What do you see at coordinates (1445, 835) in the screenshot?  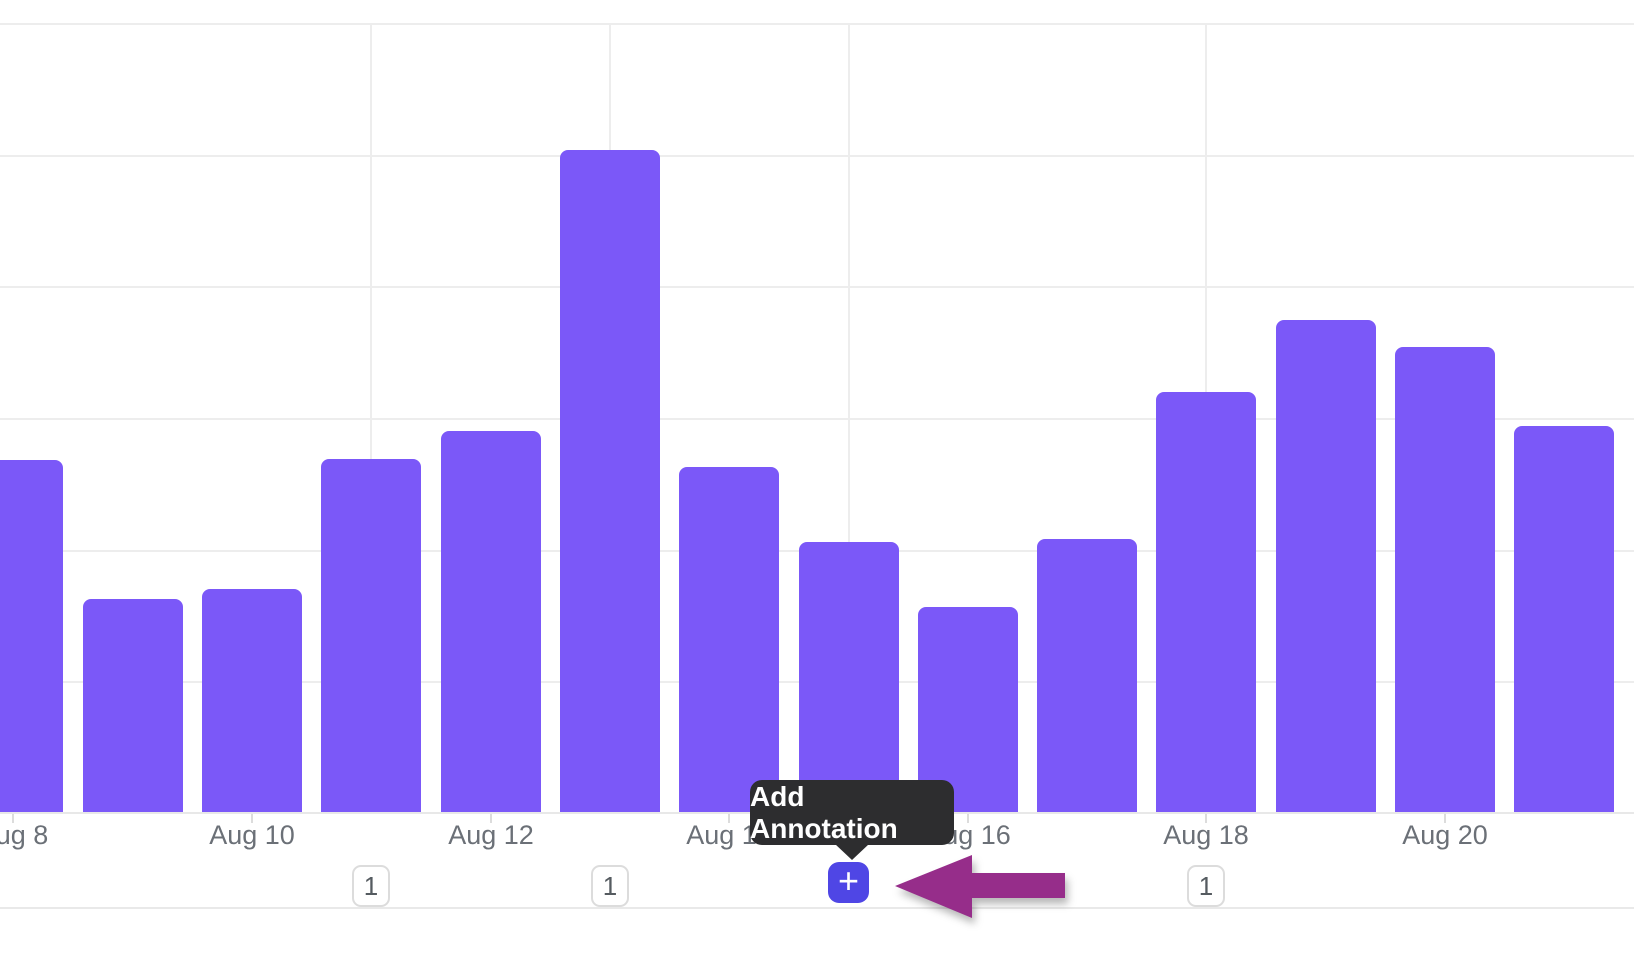 I see `x-label-aug-20: Aug 20` at bounding box center [1445, 835].